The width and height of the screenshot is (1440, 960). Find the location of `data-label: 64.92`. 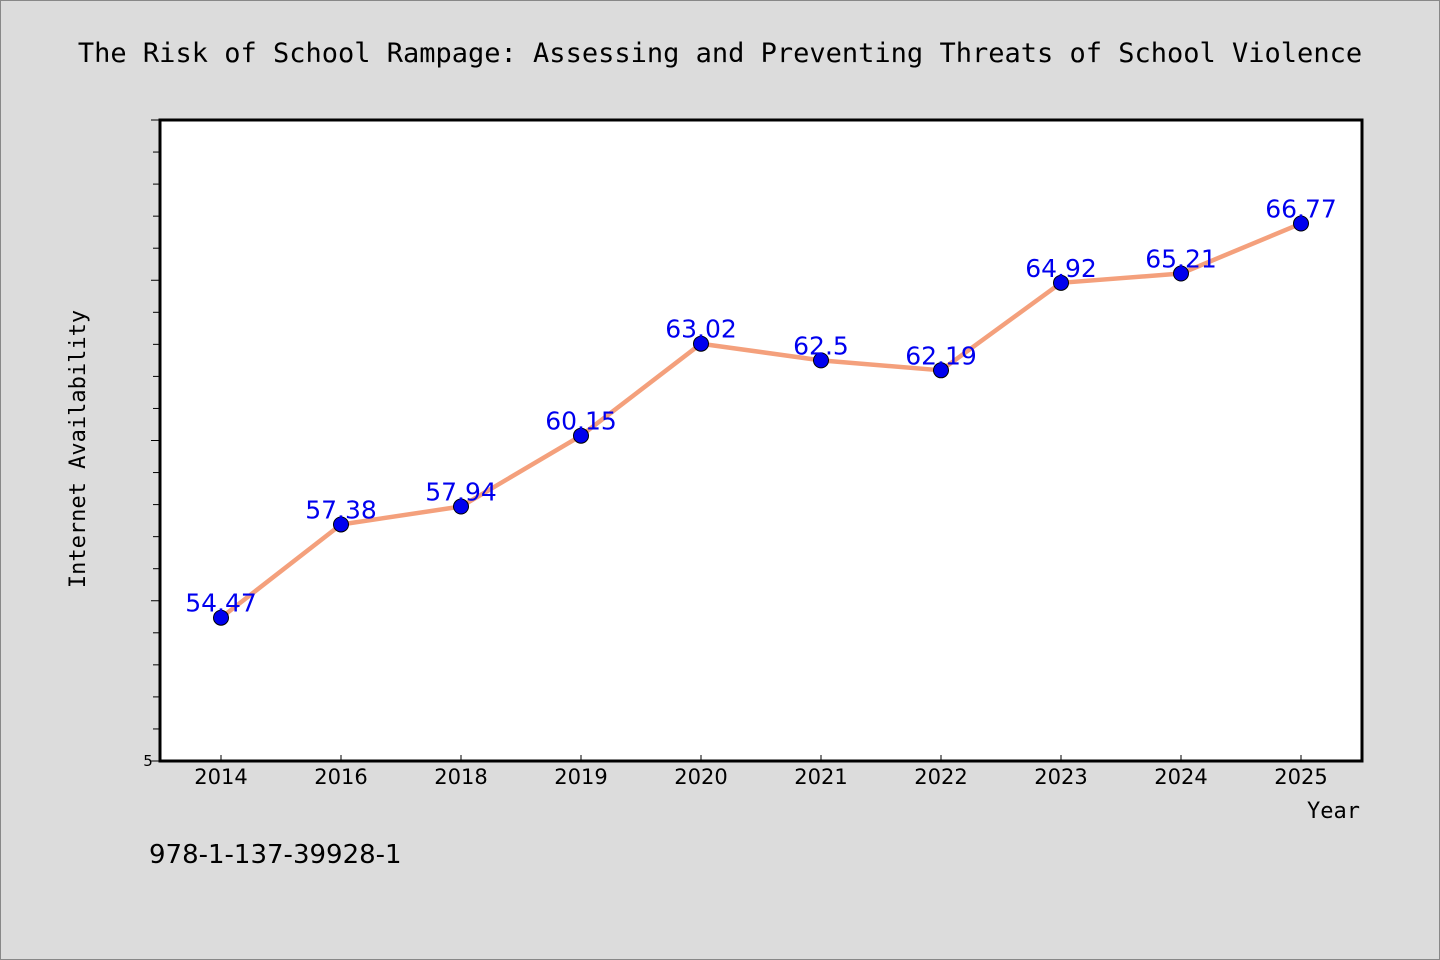

data-label: 64.92 is located at coordinates (1061, 268).